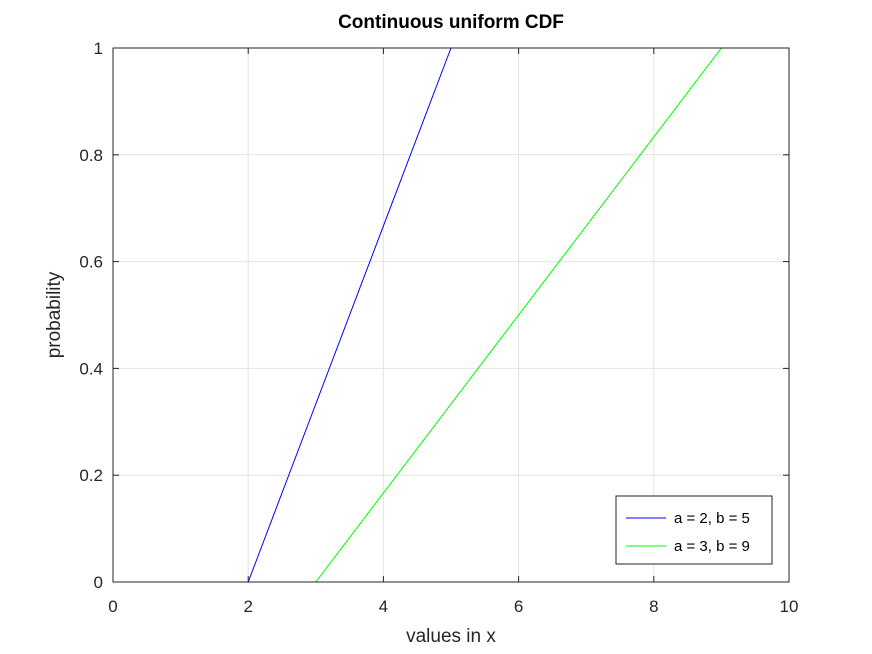  What do you see at coordinates (91, 368) in the screenshot?
I see `y-tick-label: 0.4` at bounding box center [91, 368].